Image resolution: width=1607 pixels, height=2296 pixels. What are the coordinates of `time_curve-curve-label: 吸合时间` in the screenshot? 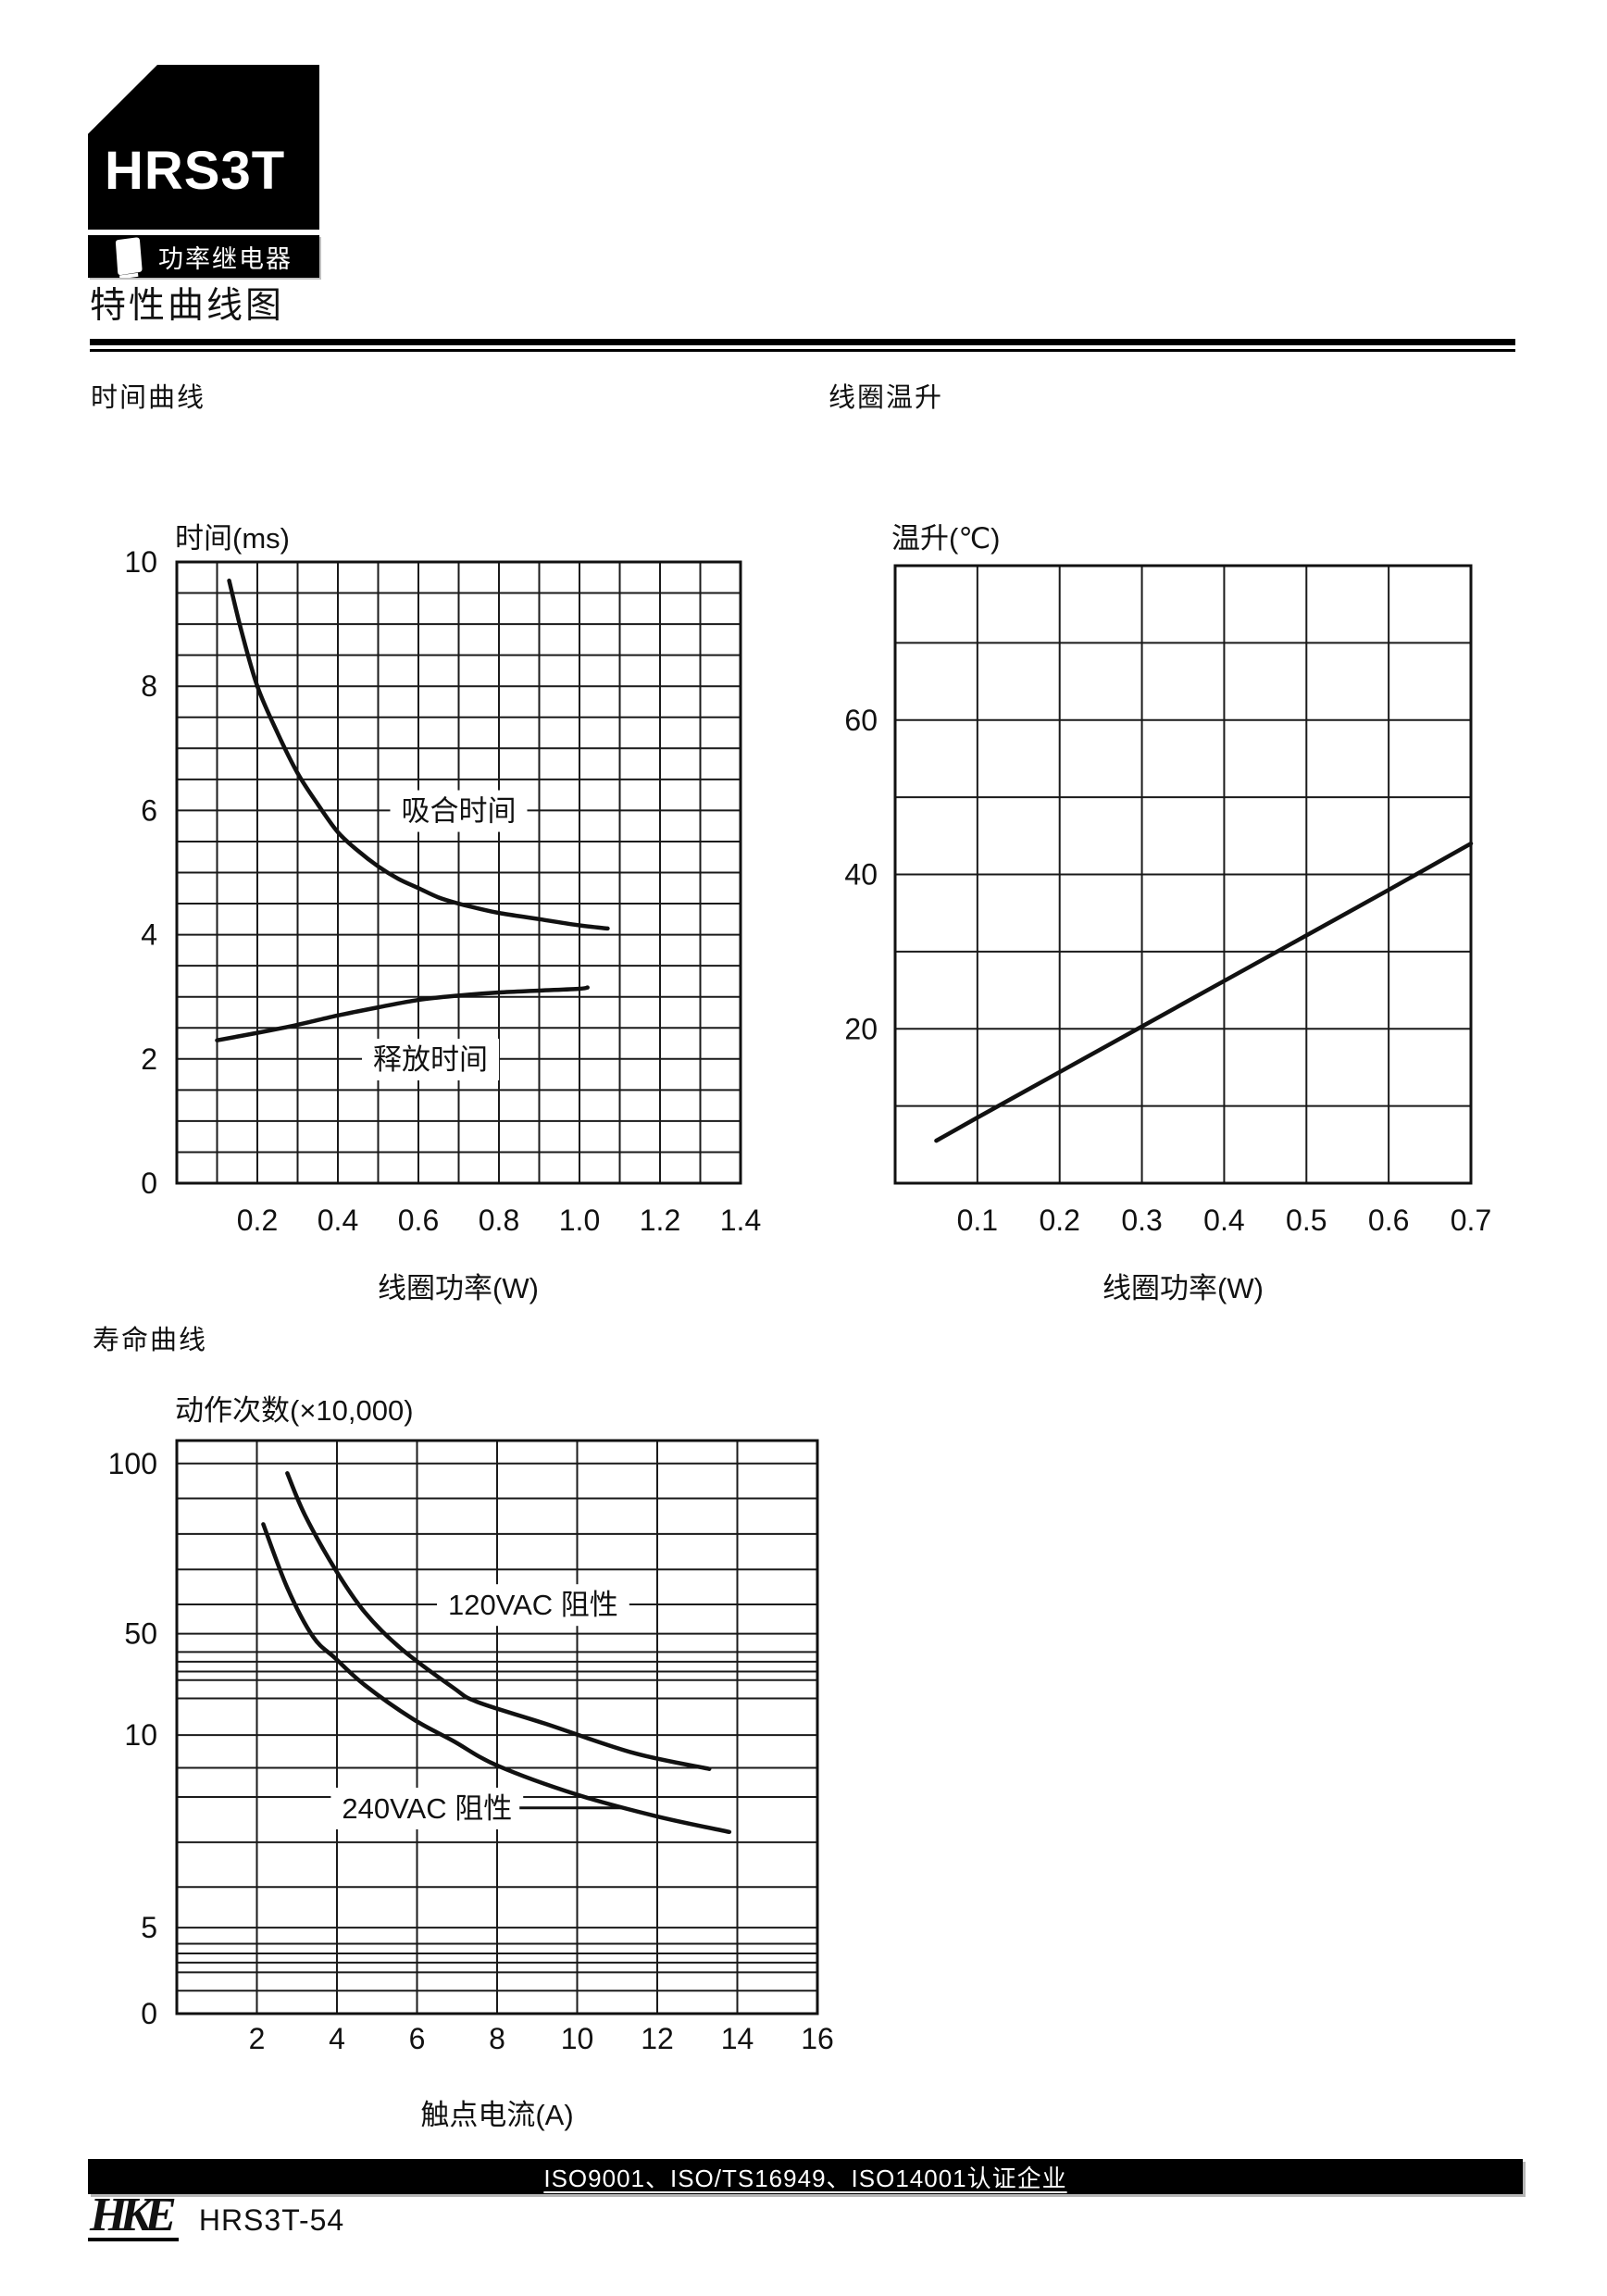 It's located at (459, 811).